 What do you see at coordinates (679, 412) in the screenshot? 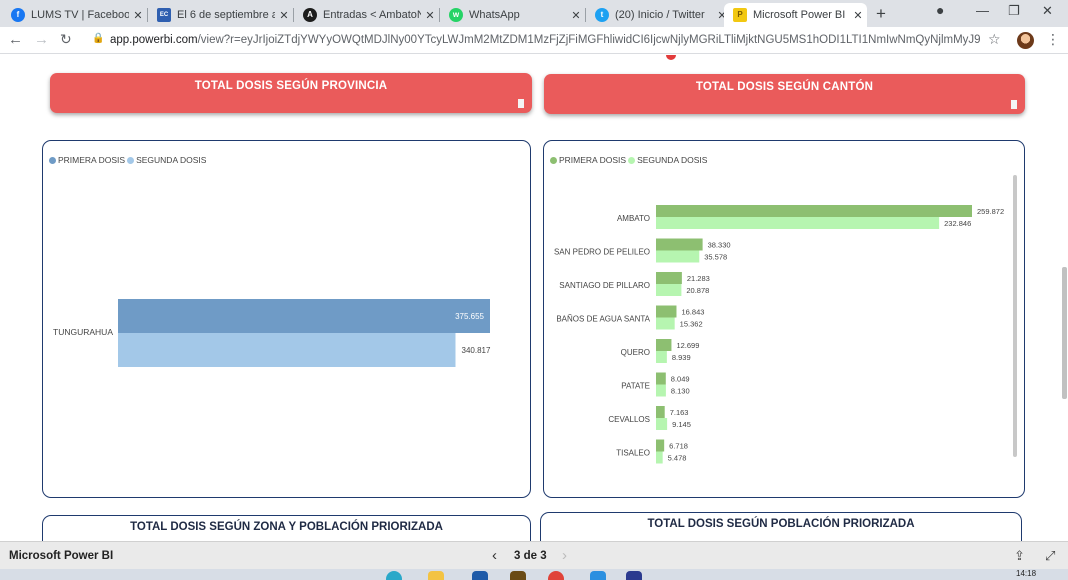
I see `data-label: 7.163` at bounding box center [679, 412].